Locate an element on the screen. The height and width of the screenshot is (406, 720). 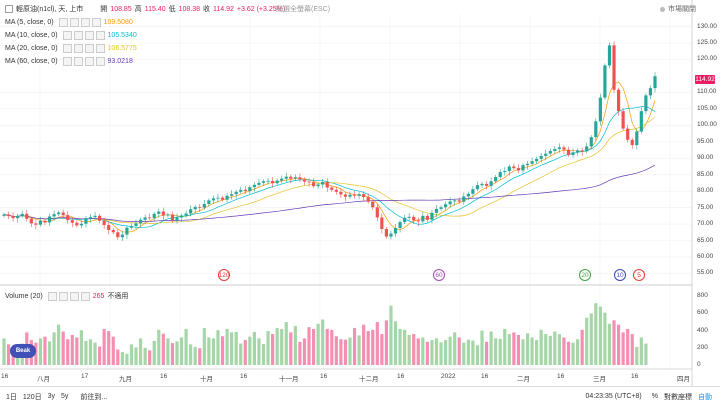
volume-legend: Volume (20) 265 不適用 is located at coordinates (66, 296).